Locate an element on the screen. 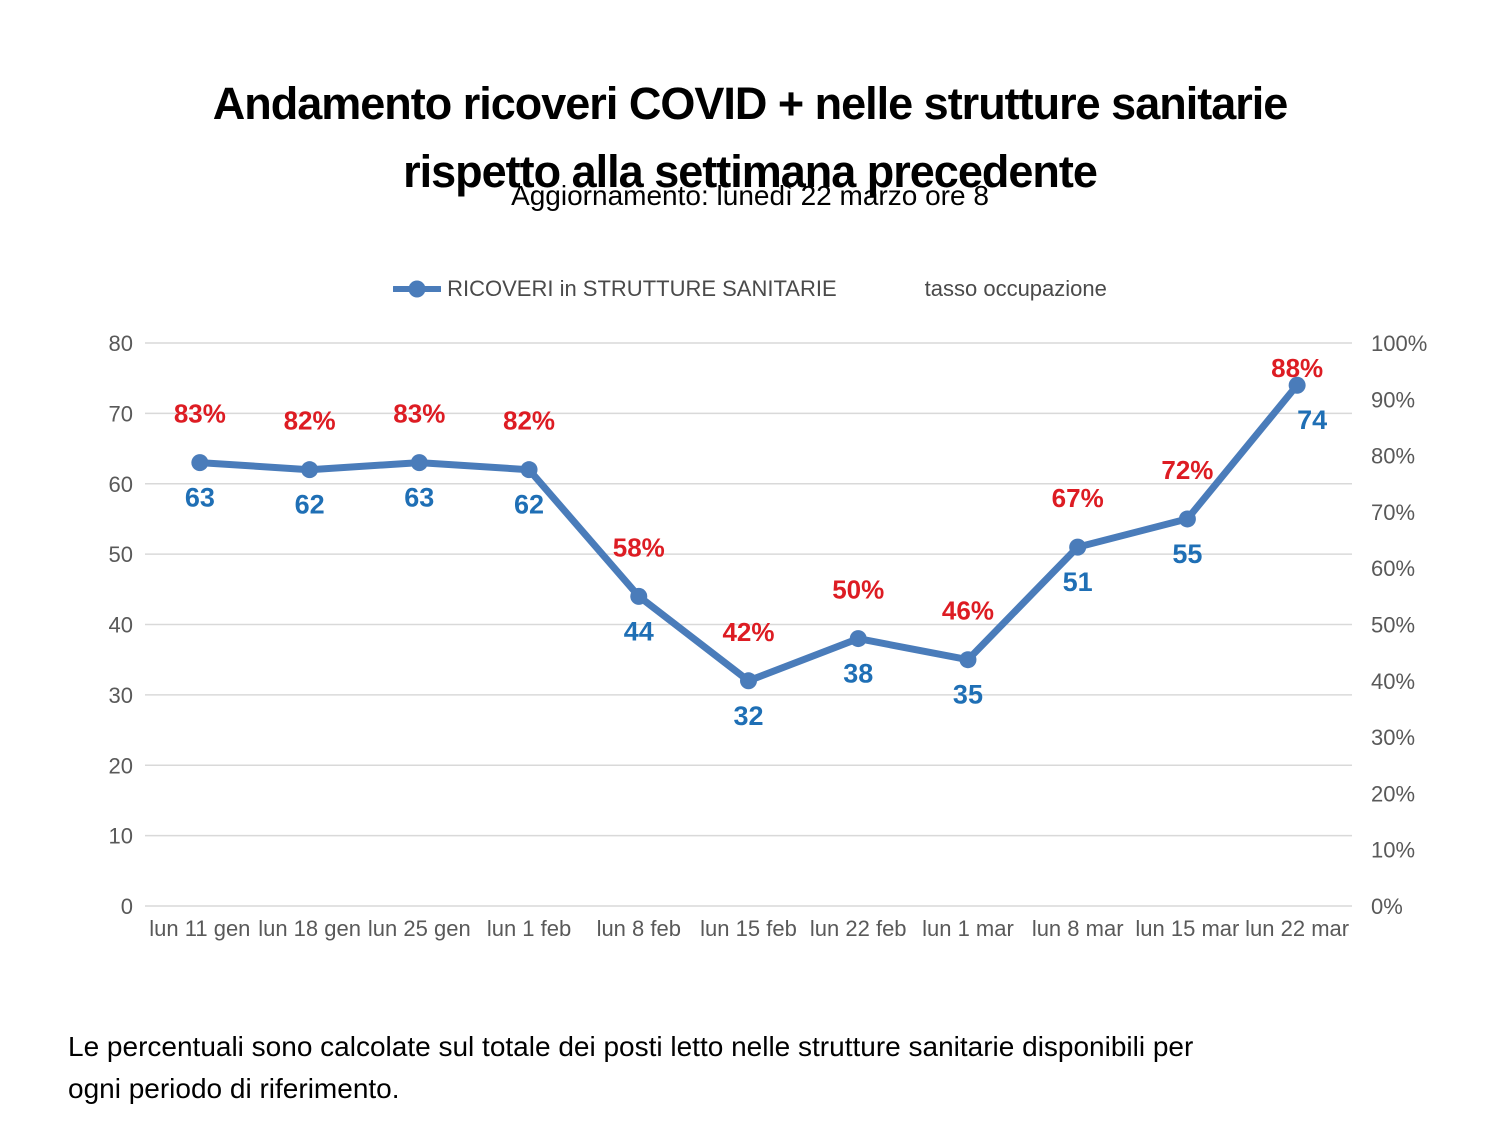 This screenshot has height=1125, width=1500. right-axis-tick-label: 50% is located at coordinates (1393, 625).